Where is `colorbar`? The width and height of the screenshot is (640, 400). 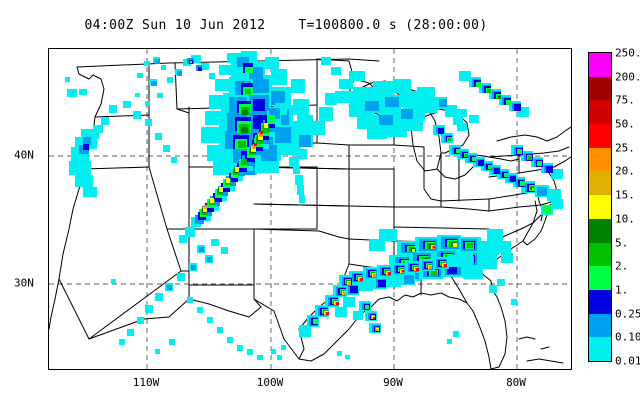 colorbar is located at coordinates (600, 207).